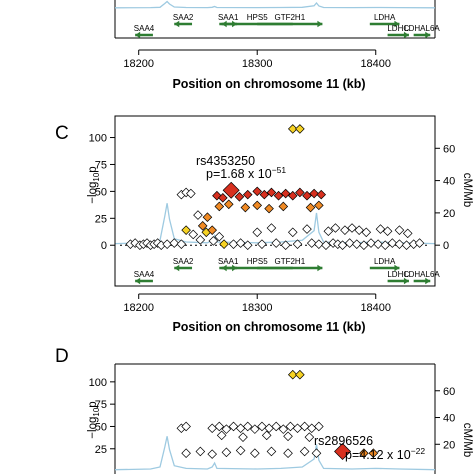 The height and width of the screenshot is (474, 474). Describe the element at coordinates (343, 451) in the screenshot. I see `lead-snp-point` at that location.